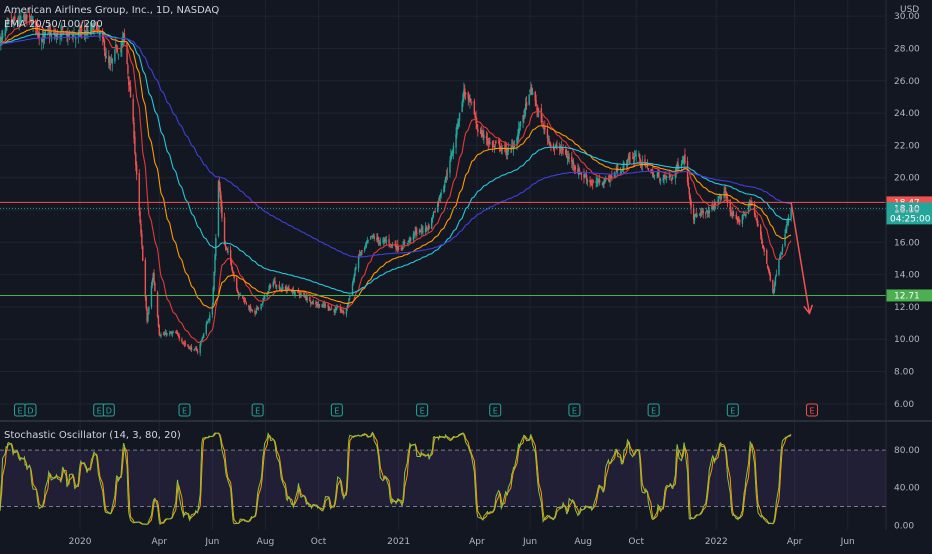 The height and width of the screenshot is (554, 932). I want to click on earnings-marker-label: E, so click(257, 411).